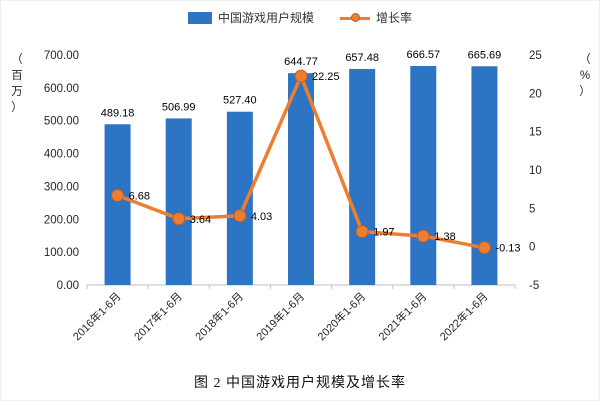 Image resolution: width=600 pixels, height=401 pixels. What do you see at coordinates (118, 113) in the screenshot?
I see `bar-value-label: 489.18` at bounding box center [118, 113].